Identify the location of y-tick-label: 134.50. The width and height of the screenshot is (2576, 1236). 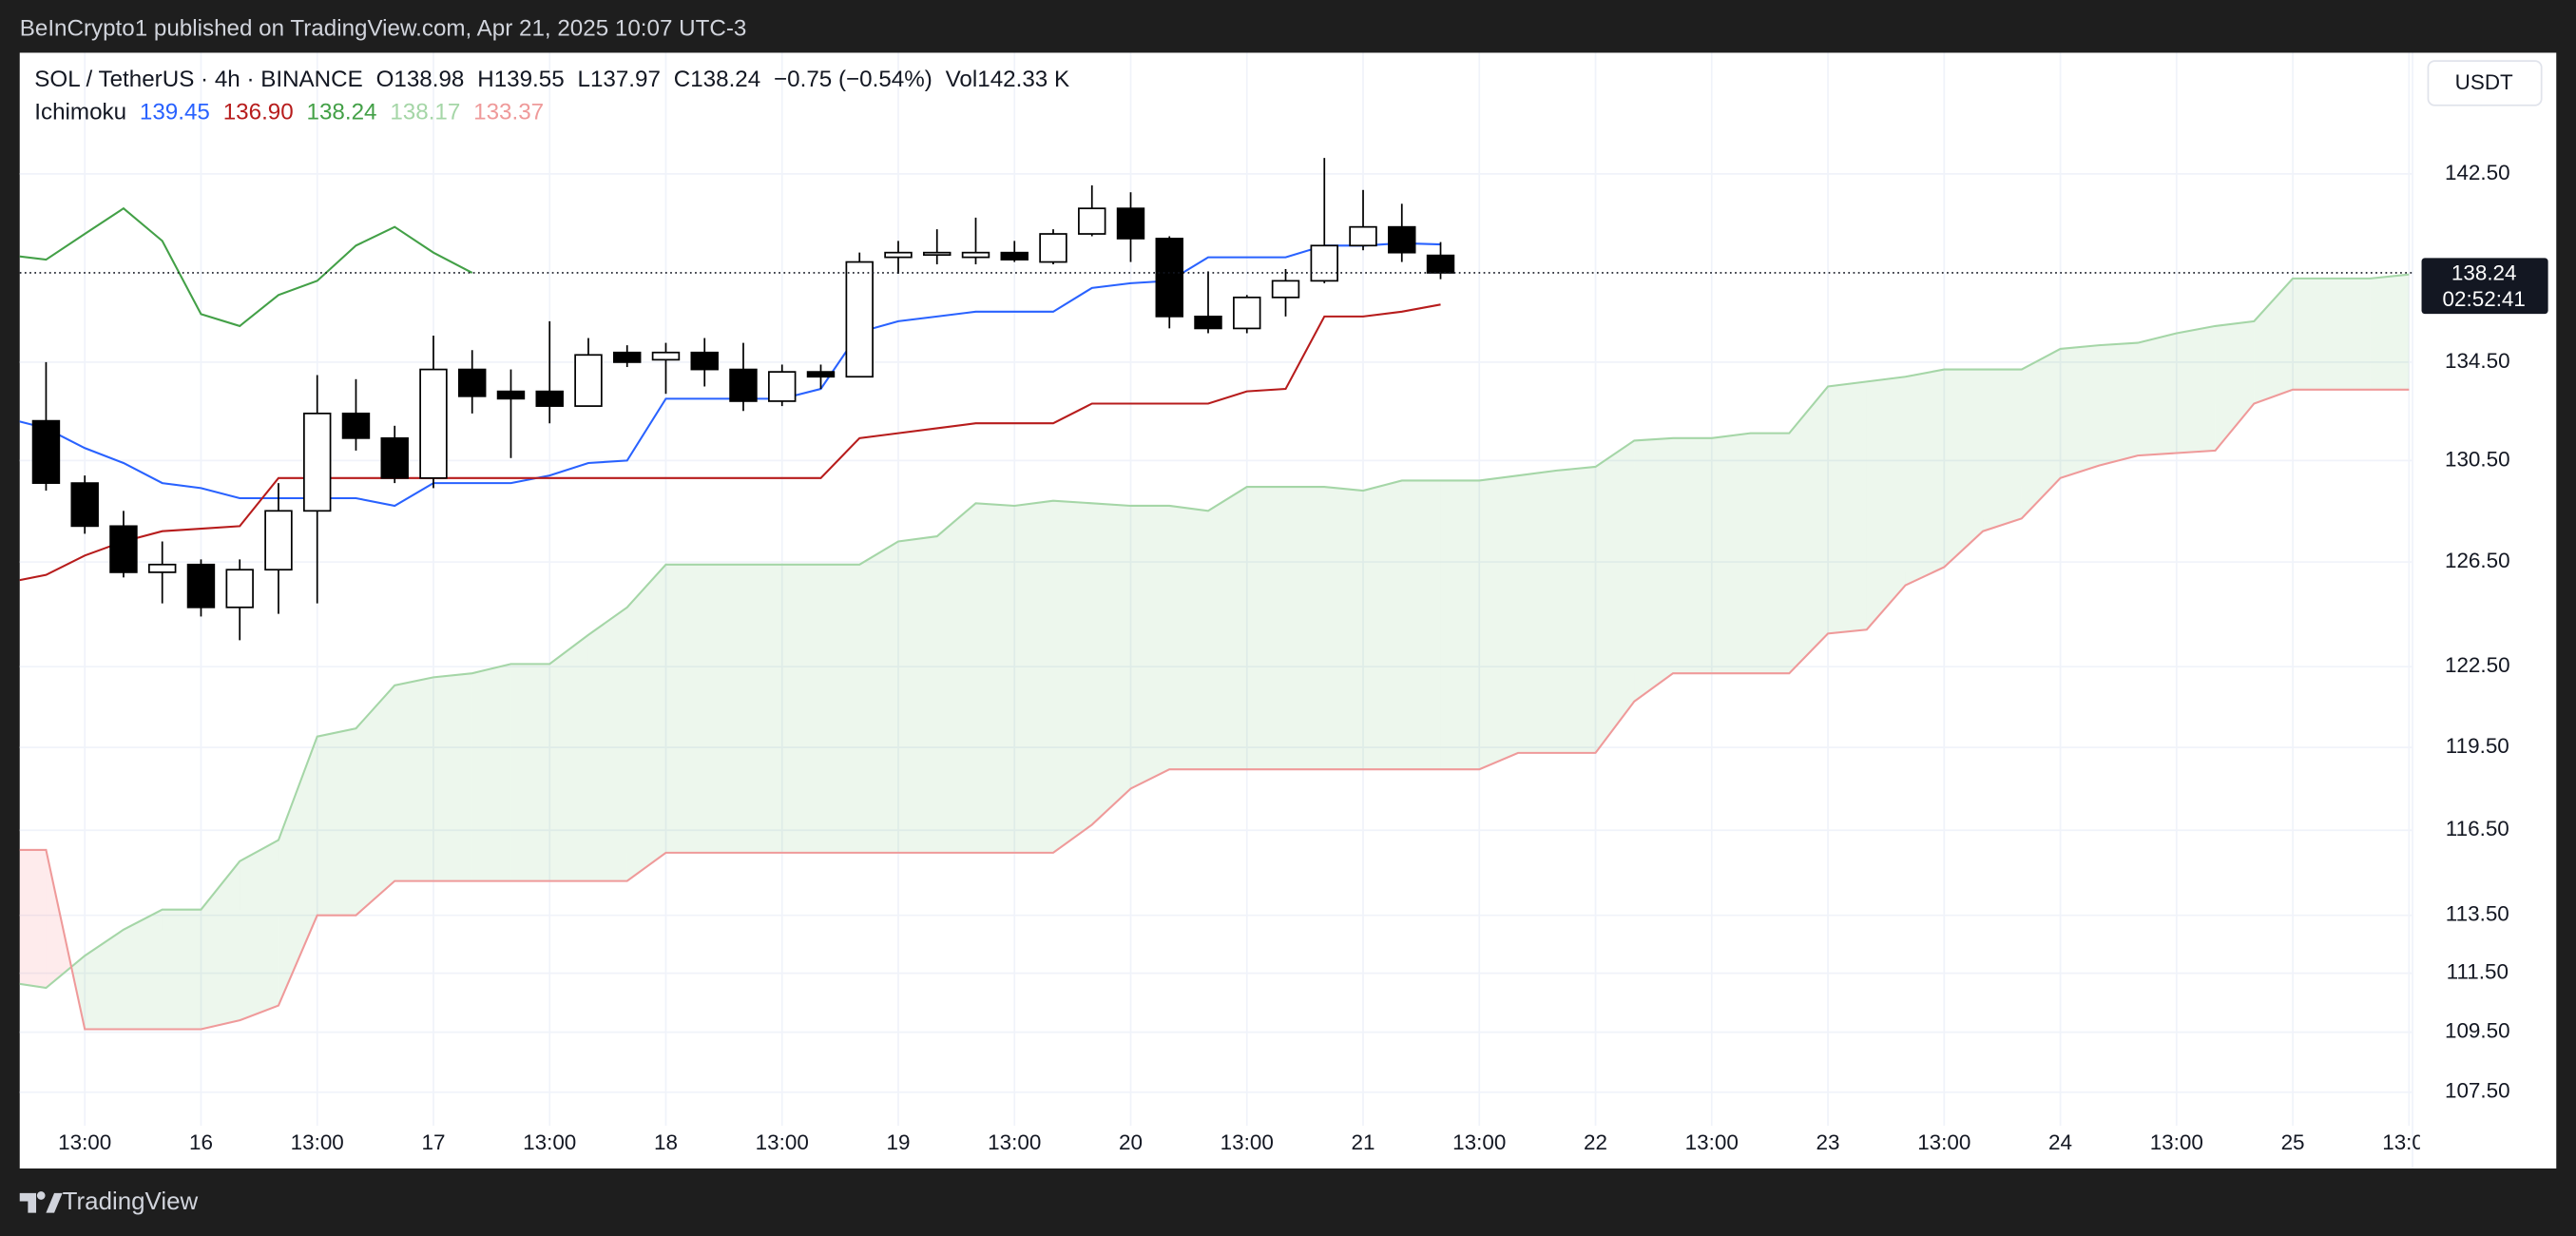
(2478, 361).